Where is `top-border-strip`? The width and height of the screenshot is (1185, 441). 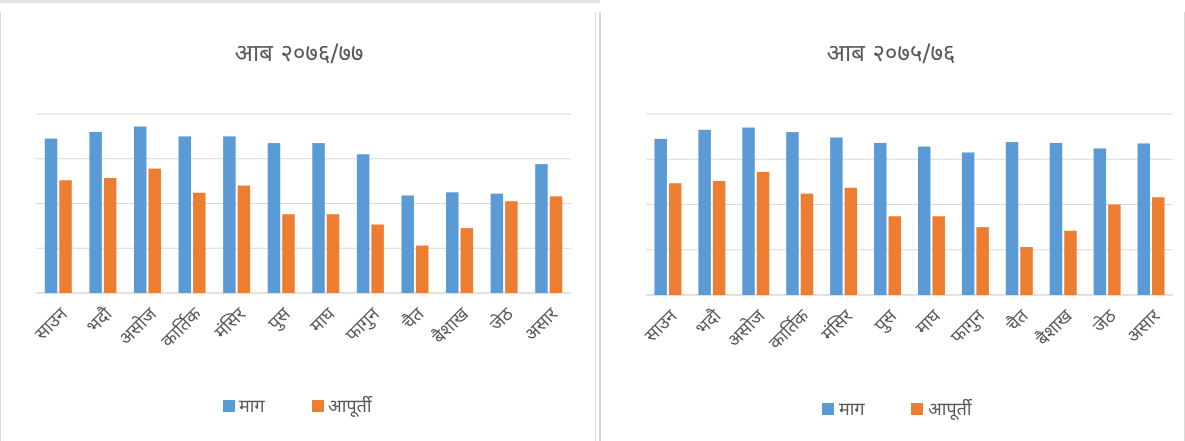 top-border-strip is located at coordinates (300, 4).